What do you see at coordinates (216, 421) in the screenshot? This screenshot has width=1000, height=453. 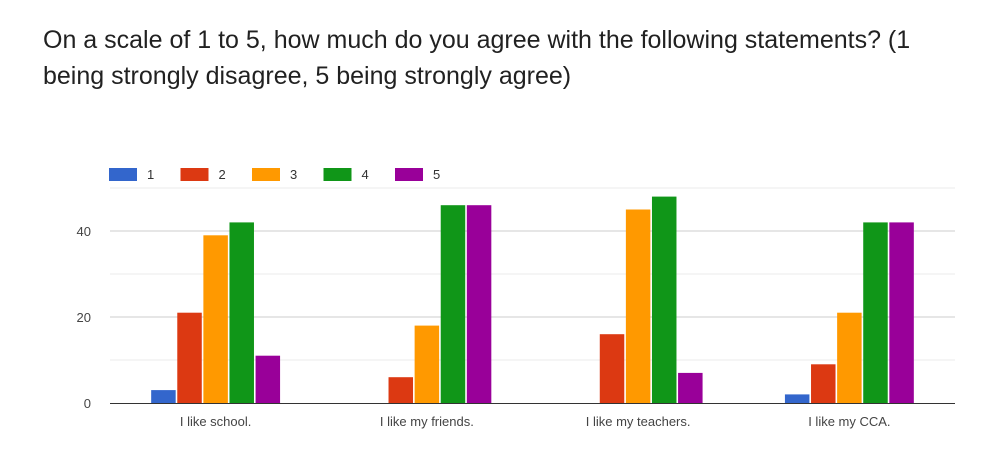 I see `x-tick-label: I like school.` at bounding box center [216, 421].